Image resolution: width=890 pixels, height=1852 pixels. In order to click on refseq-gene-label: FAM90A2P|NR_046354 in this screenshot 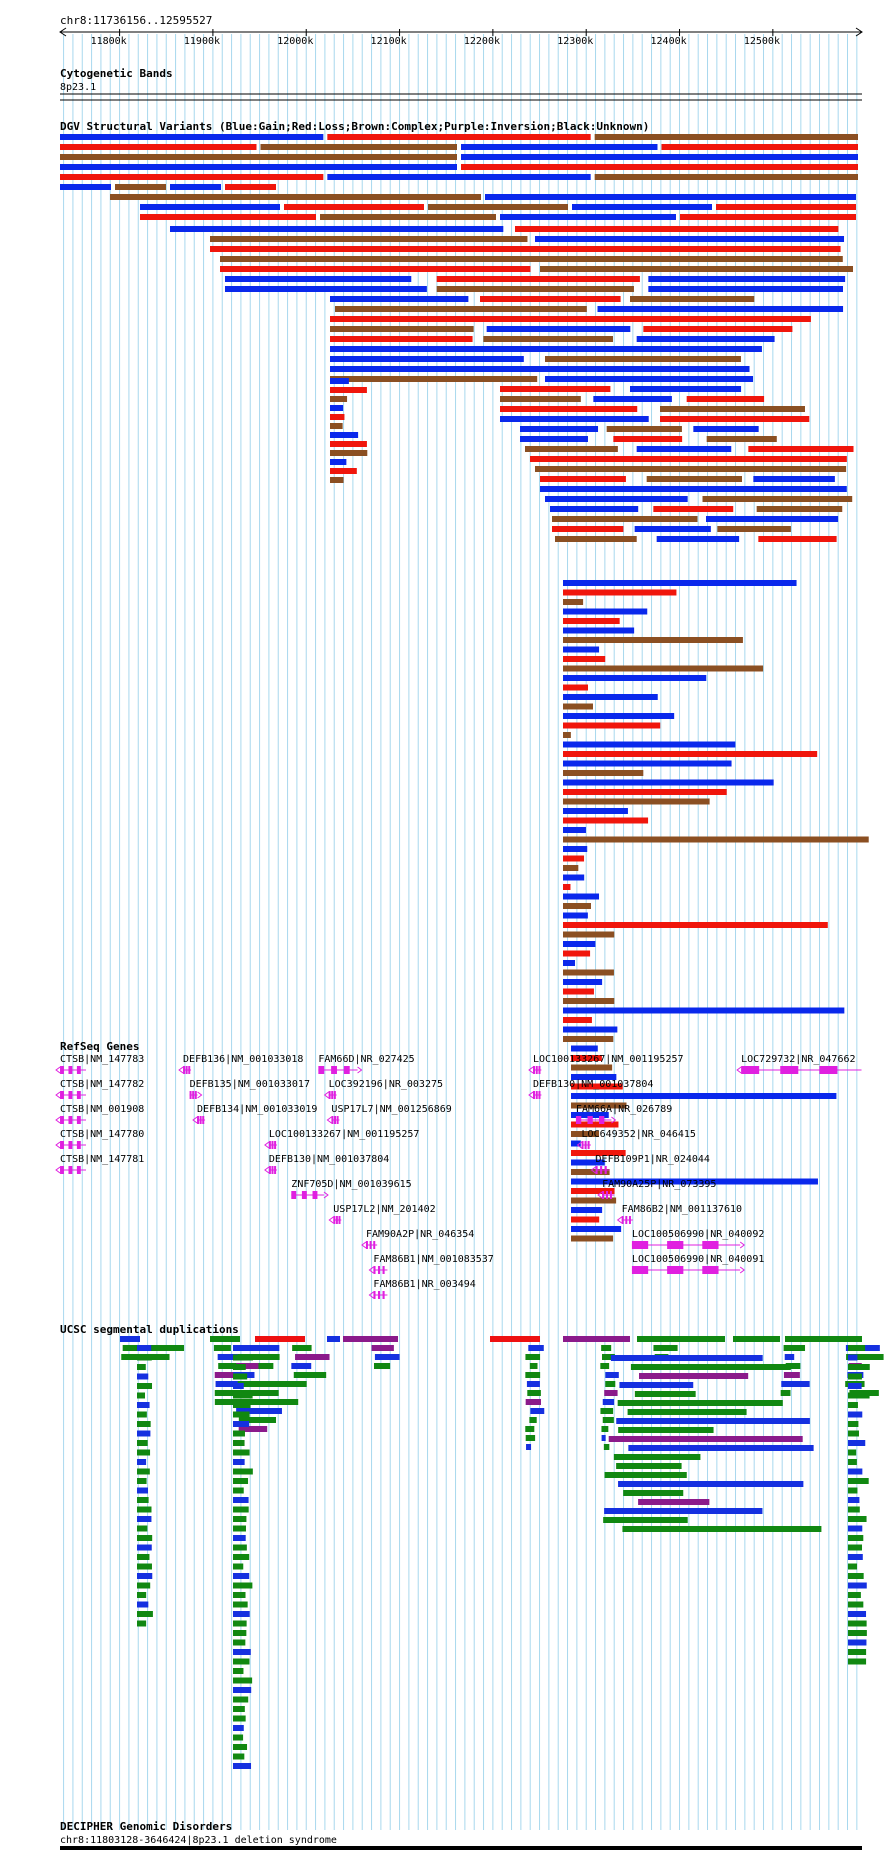, I will do `click(420, 1234)`.